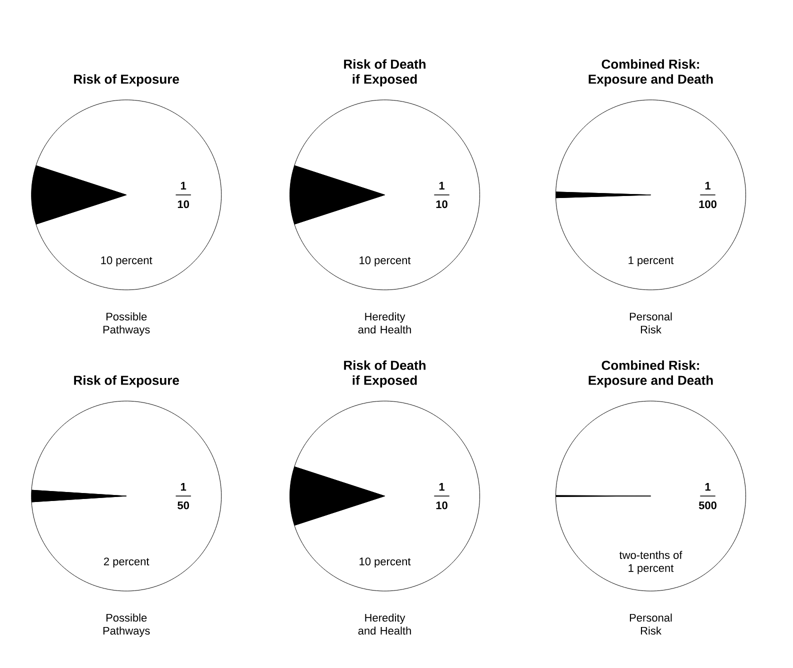 The height and width of the screenshot is (668, 793). What do you see at coordinates (707, 204) in the screenshot?
I see `text: 100` at bounding box center [707, 204].